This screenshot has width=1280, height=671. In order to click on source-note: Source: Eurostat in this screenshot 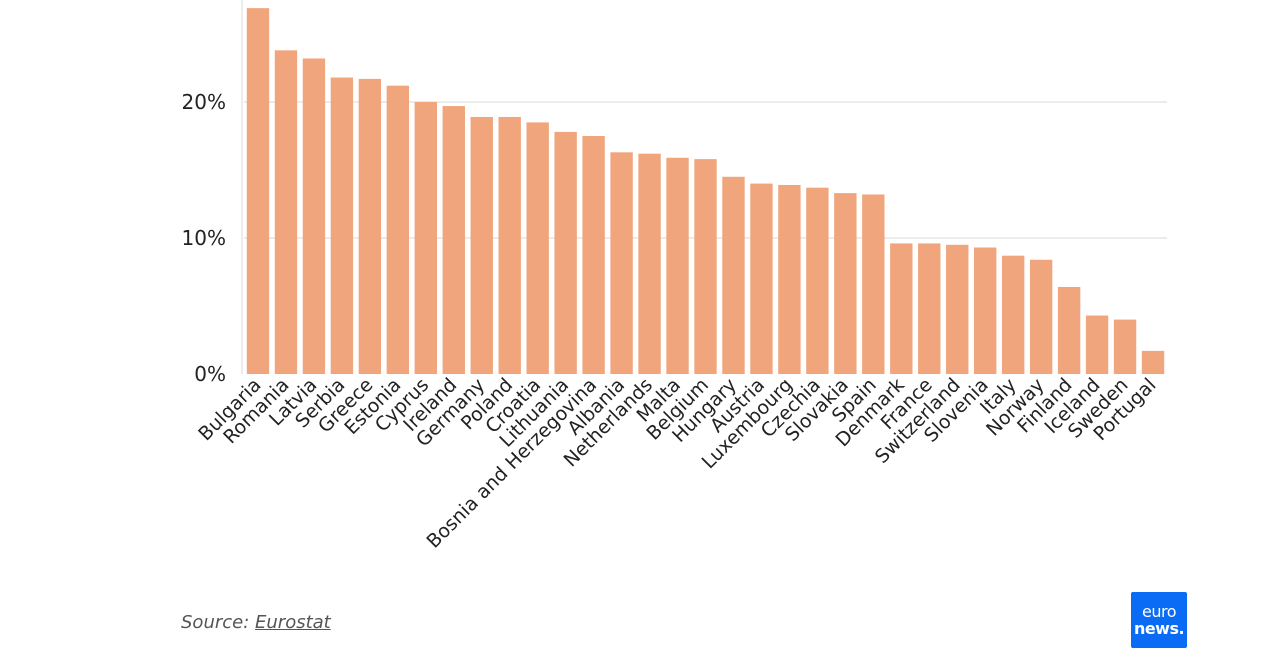, I will do `click(256, 622)`.